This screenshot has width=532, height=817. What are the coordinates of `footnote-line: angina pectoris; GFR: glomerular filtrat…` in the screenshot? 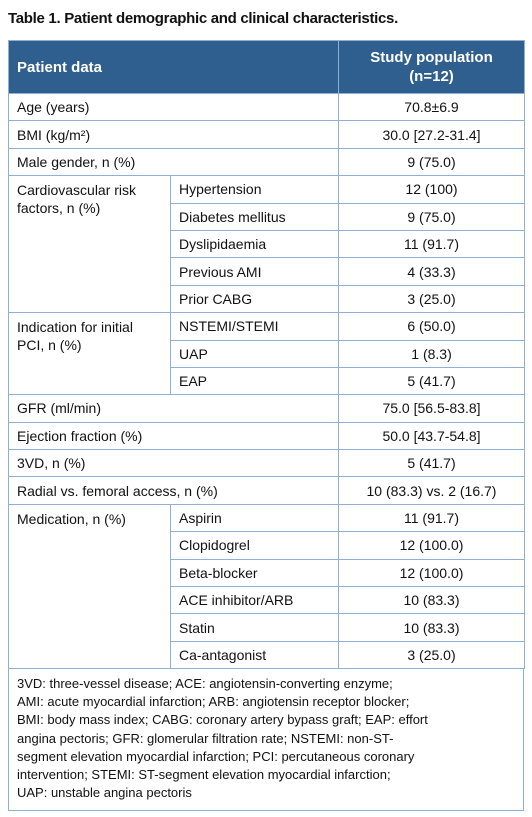 It's located at (205, 738).